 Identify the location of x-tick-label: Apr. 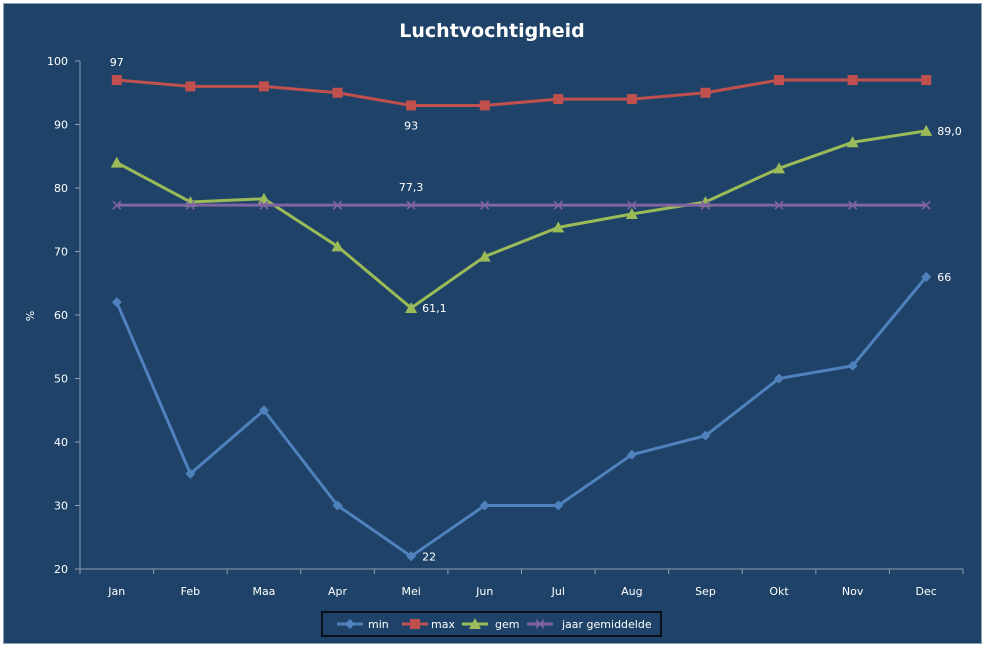
(338, 591).